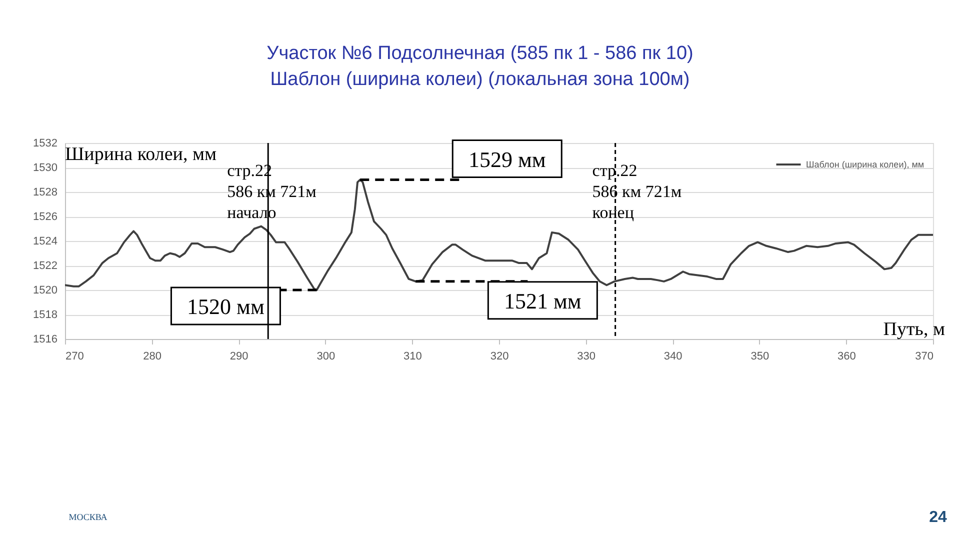  Describe the element at coordinates (239, 356) in the screenshot. I see `x-tick-label: 290` at that location.